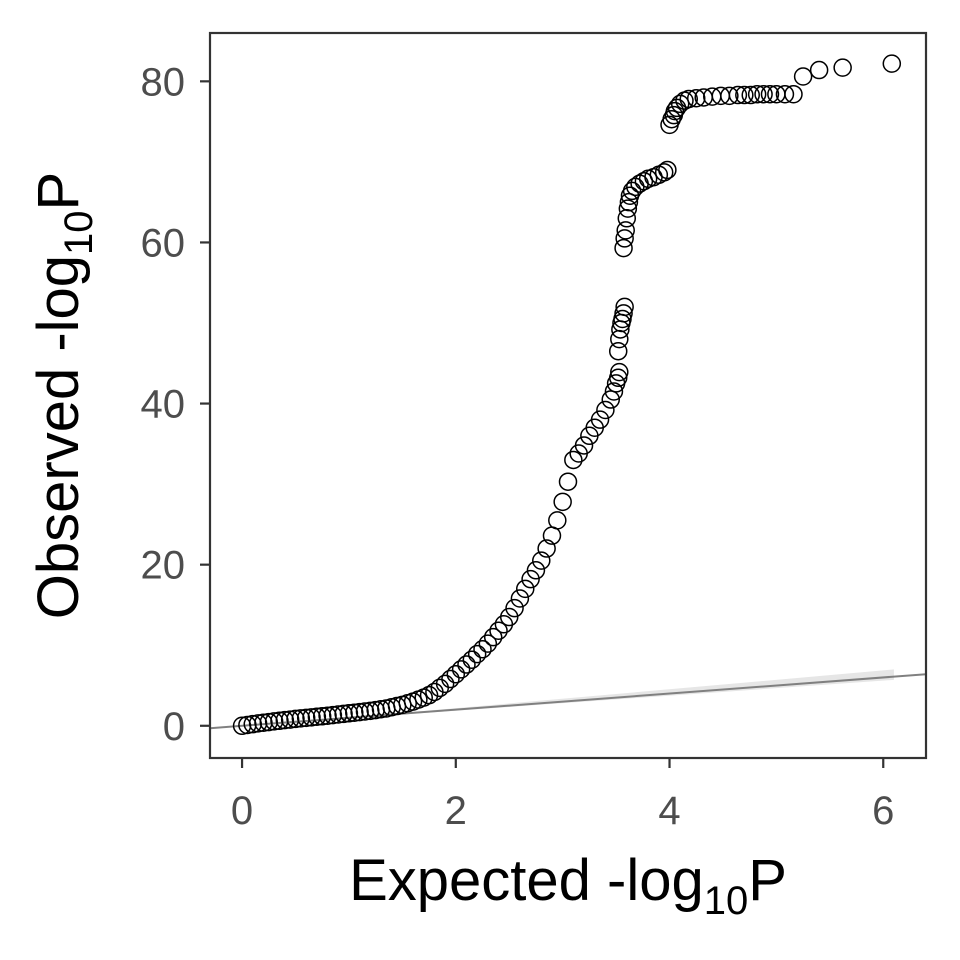 The height and width of the screenshot is (960, 960). What do you see at coordinates (163, 243) in the screenshot?
I see `y-tick-label-60: 60` at bounding box center [163, 243].